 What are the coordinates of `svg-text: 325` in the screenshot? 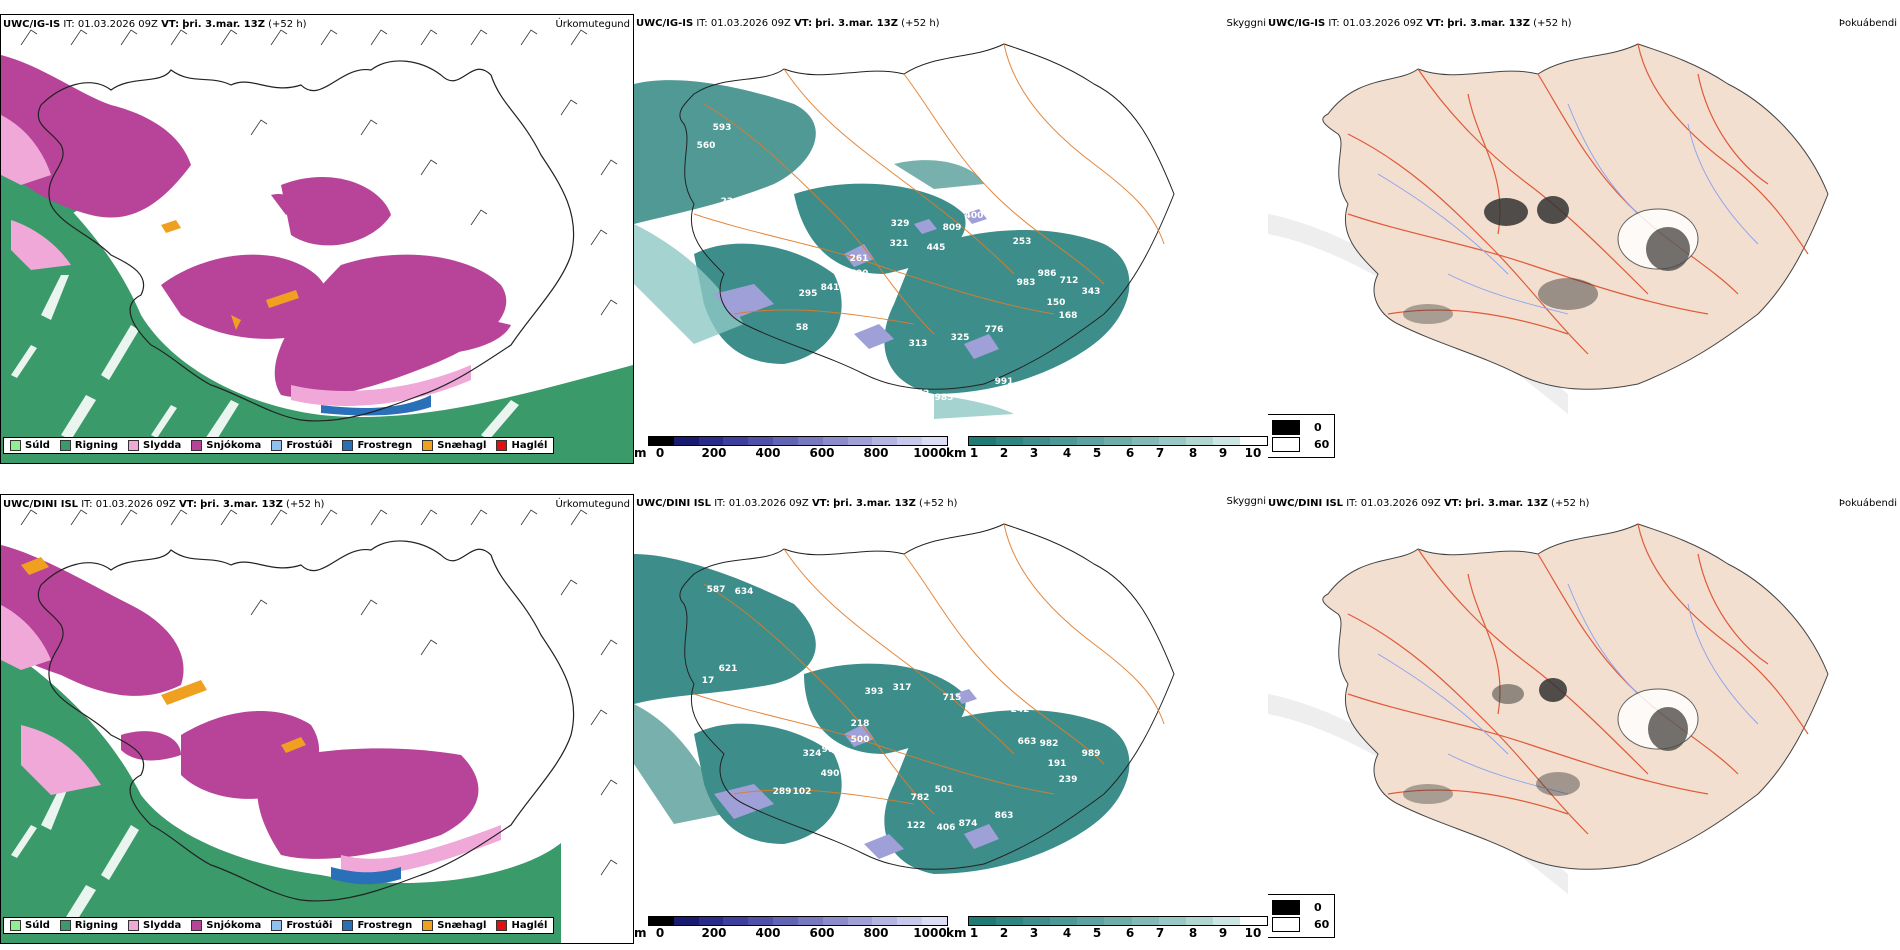 It's located at (960, 338).